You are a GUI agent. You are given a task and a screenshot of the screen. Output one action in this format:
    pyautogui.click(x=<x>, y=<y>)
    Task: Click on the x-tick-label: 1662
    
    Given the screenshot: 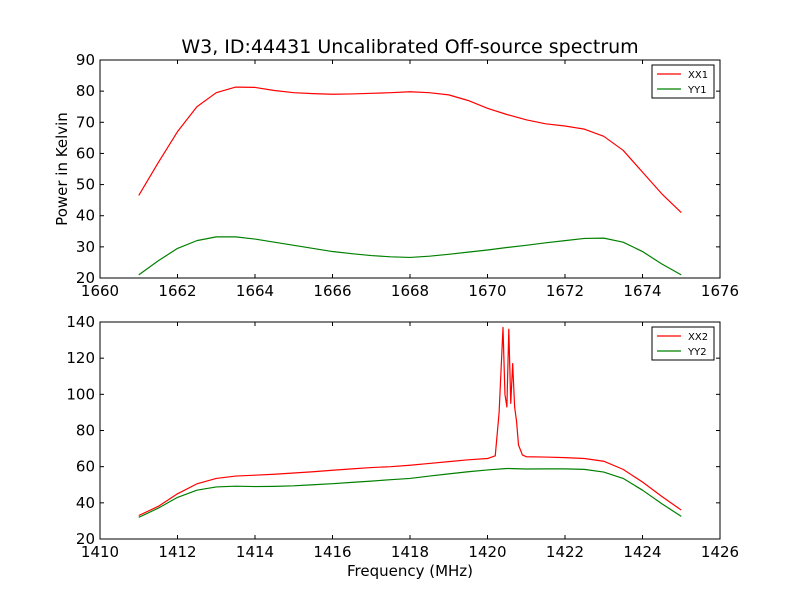 What is the action you would take?
    pyautogui.click(x=177, y=291)
    